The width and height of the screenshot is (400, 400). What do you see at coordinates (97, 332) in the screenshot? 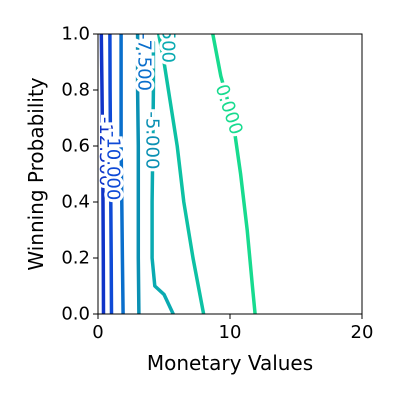
I see `x-tick-label: 0` at bounding box center [97, 332].